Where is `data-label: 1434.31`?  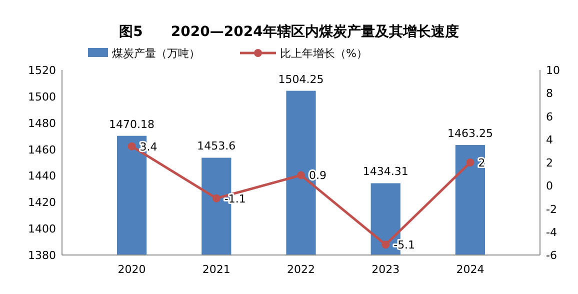
data-label: 1434.31 is located at coordinates (385, 171).